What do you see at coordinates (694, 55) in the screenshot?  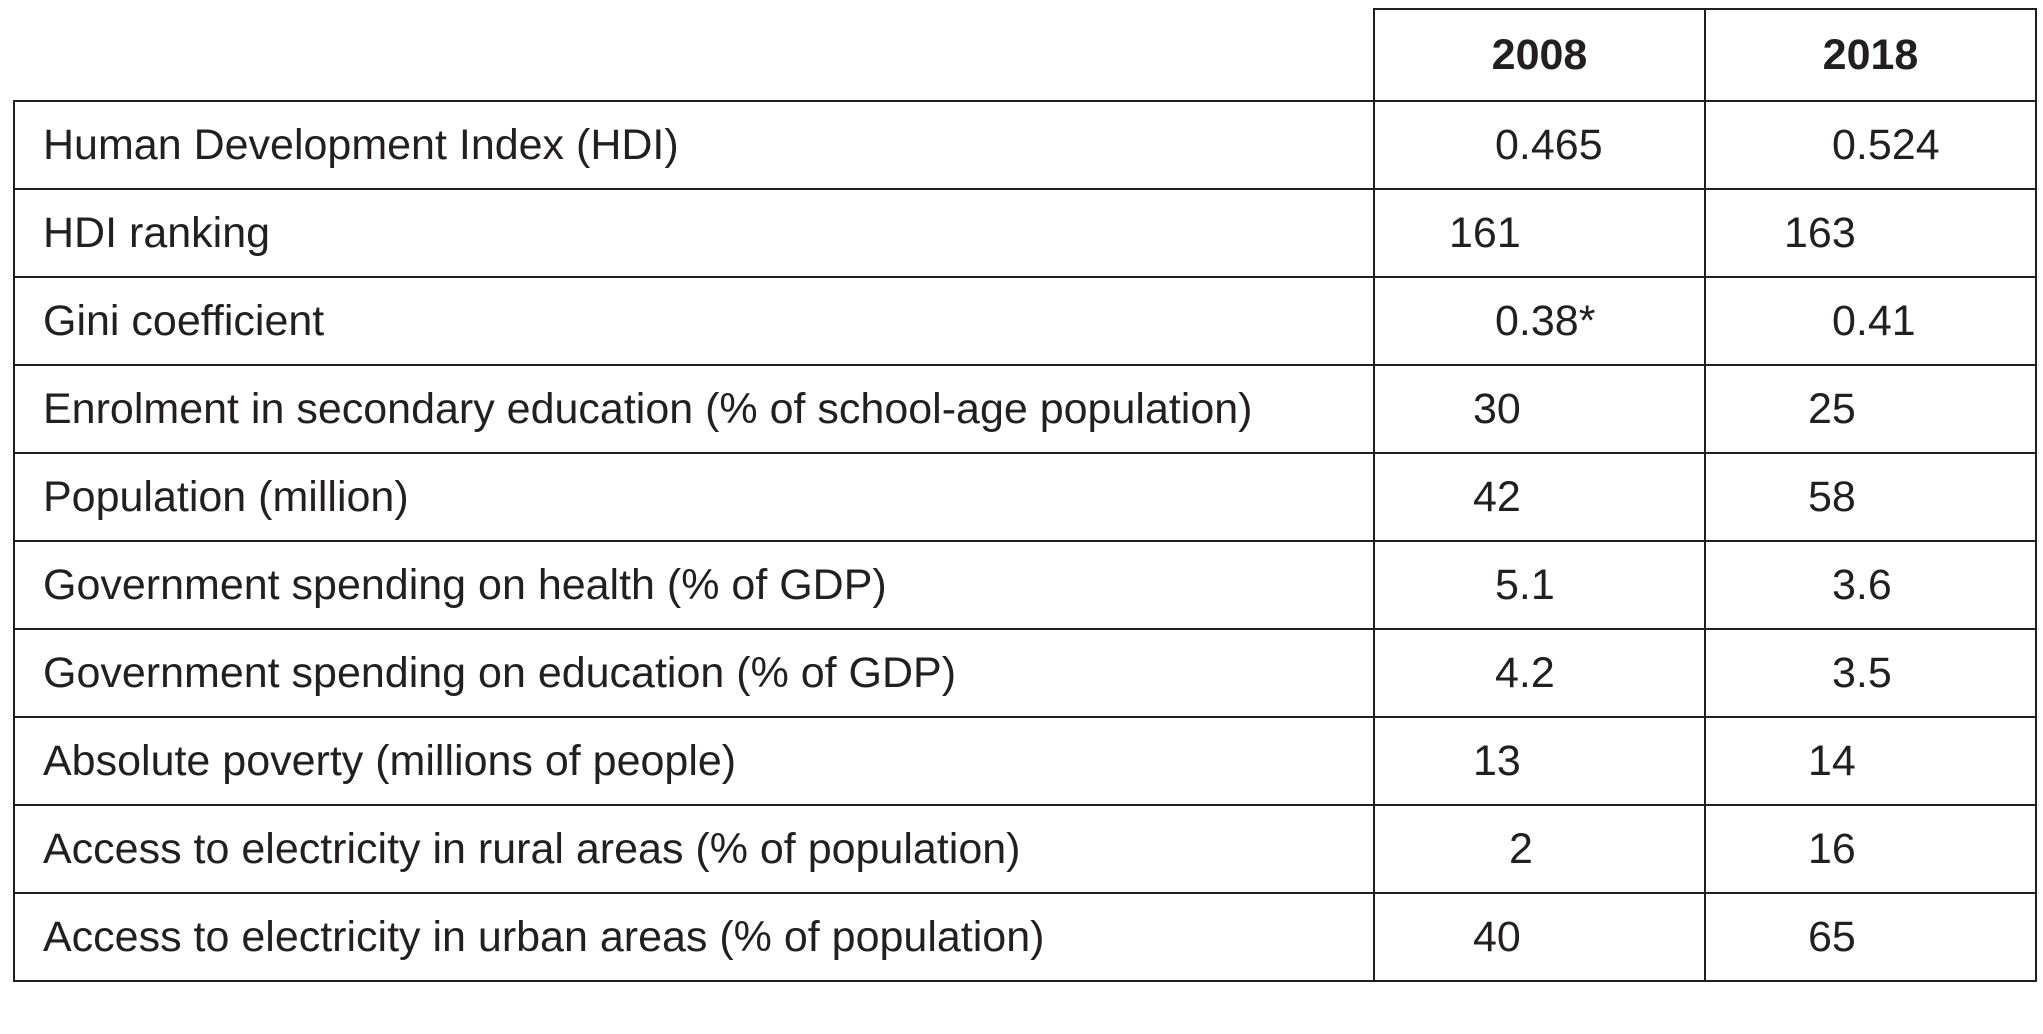 I see `header-blank-cell` at bounding box center [694, 55].